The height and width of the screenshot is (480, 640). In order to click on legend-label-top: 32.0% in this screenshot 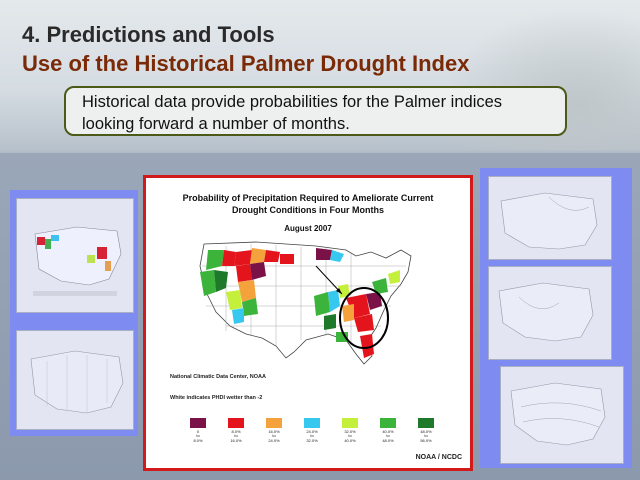, I will do `click(350, 431)`.